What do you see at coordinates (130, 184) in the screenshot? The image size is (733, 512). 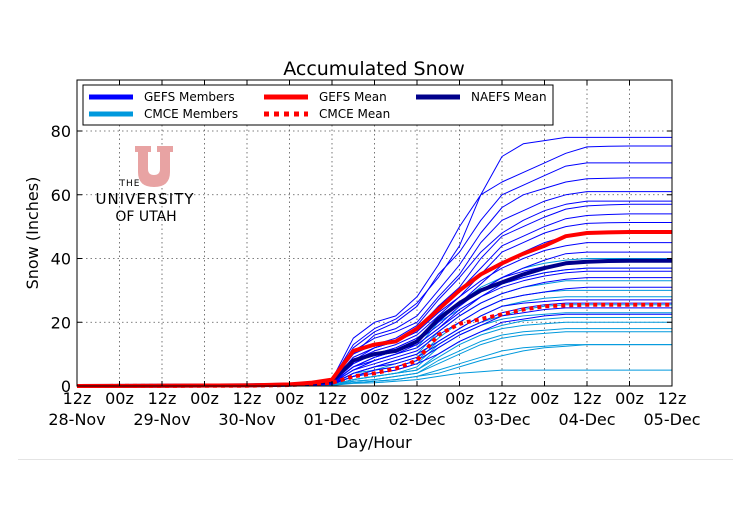 I see `watermark-line-the: THE` at bounding box center [130, 184].